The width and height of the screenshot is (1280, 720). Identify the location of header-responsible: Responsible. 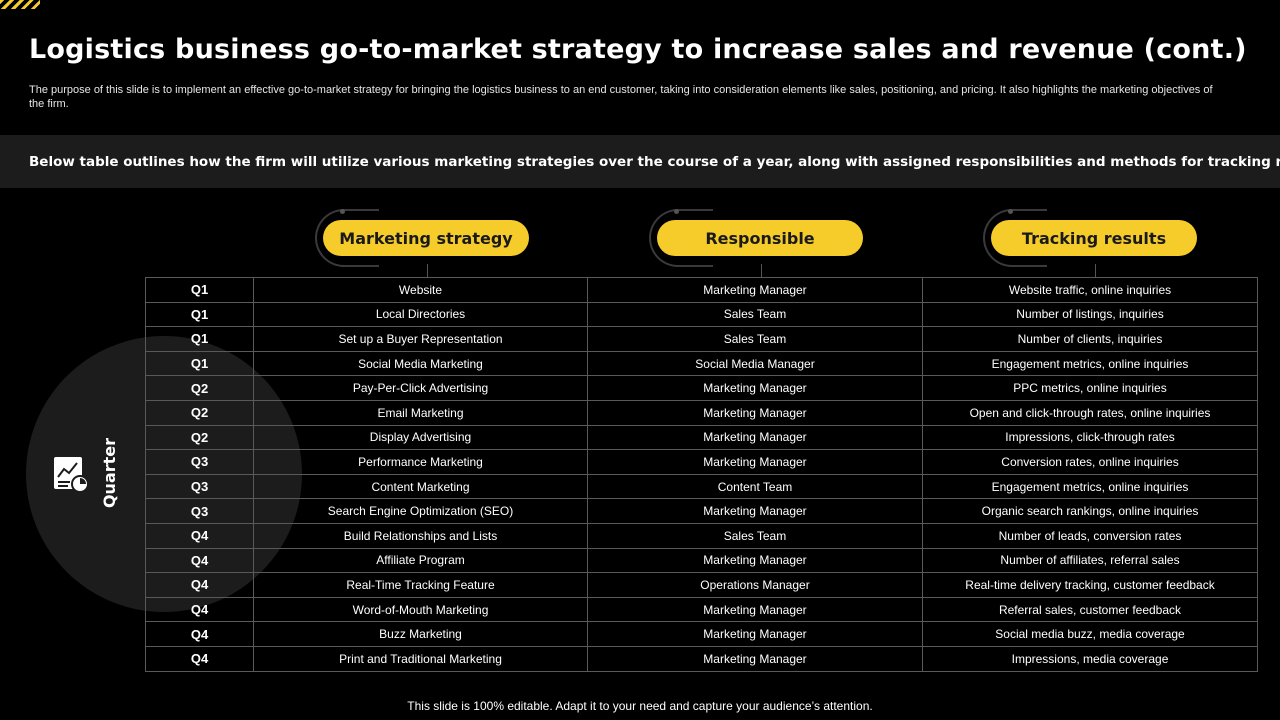
(760, 238).